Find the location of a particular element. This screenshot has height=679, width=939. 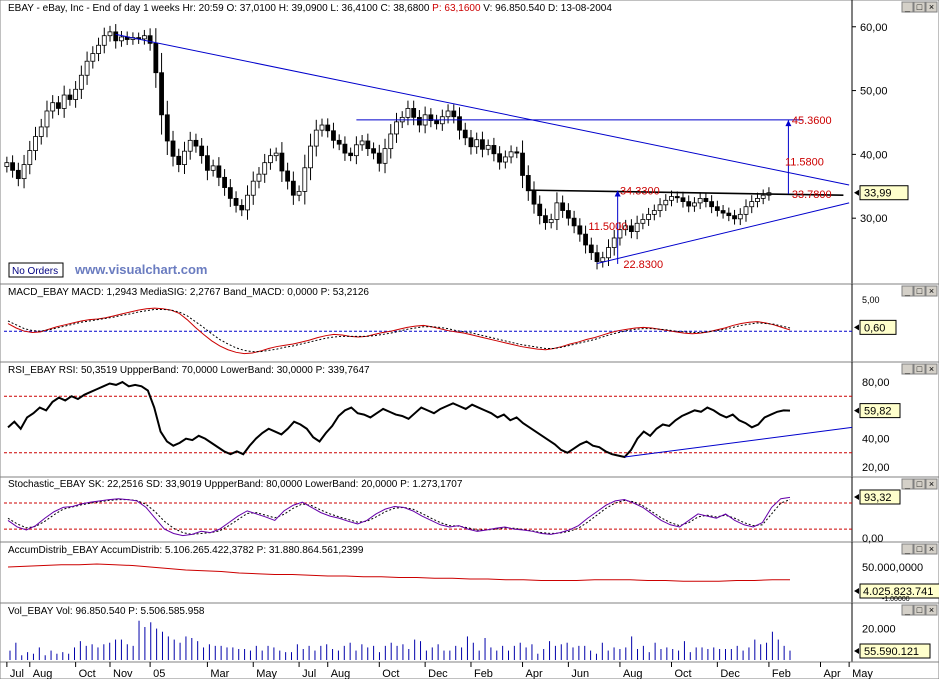

accum-minimize-button: _ is located at coordinates (907, 549).